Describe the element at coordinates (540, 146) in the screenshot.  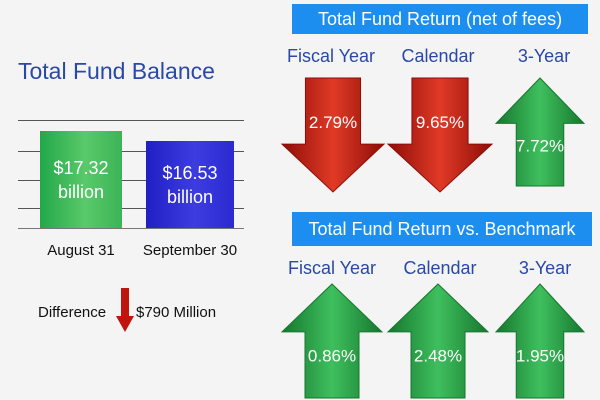
I see `net-return-arrow-3-year-value: 7.72%` at that location.